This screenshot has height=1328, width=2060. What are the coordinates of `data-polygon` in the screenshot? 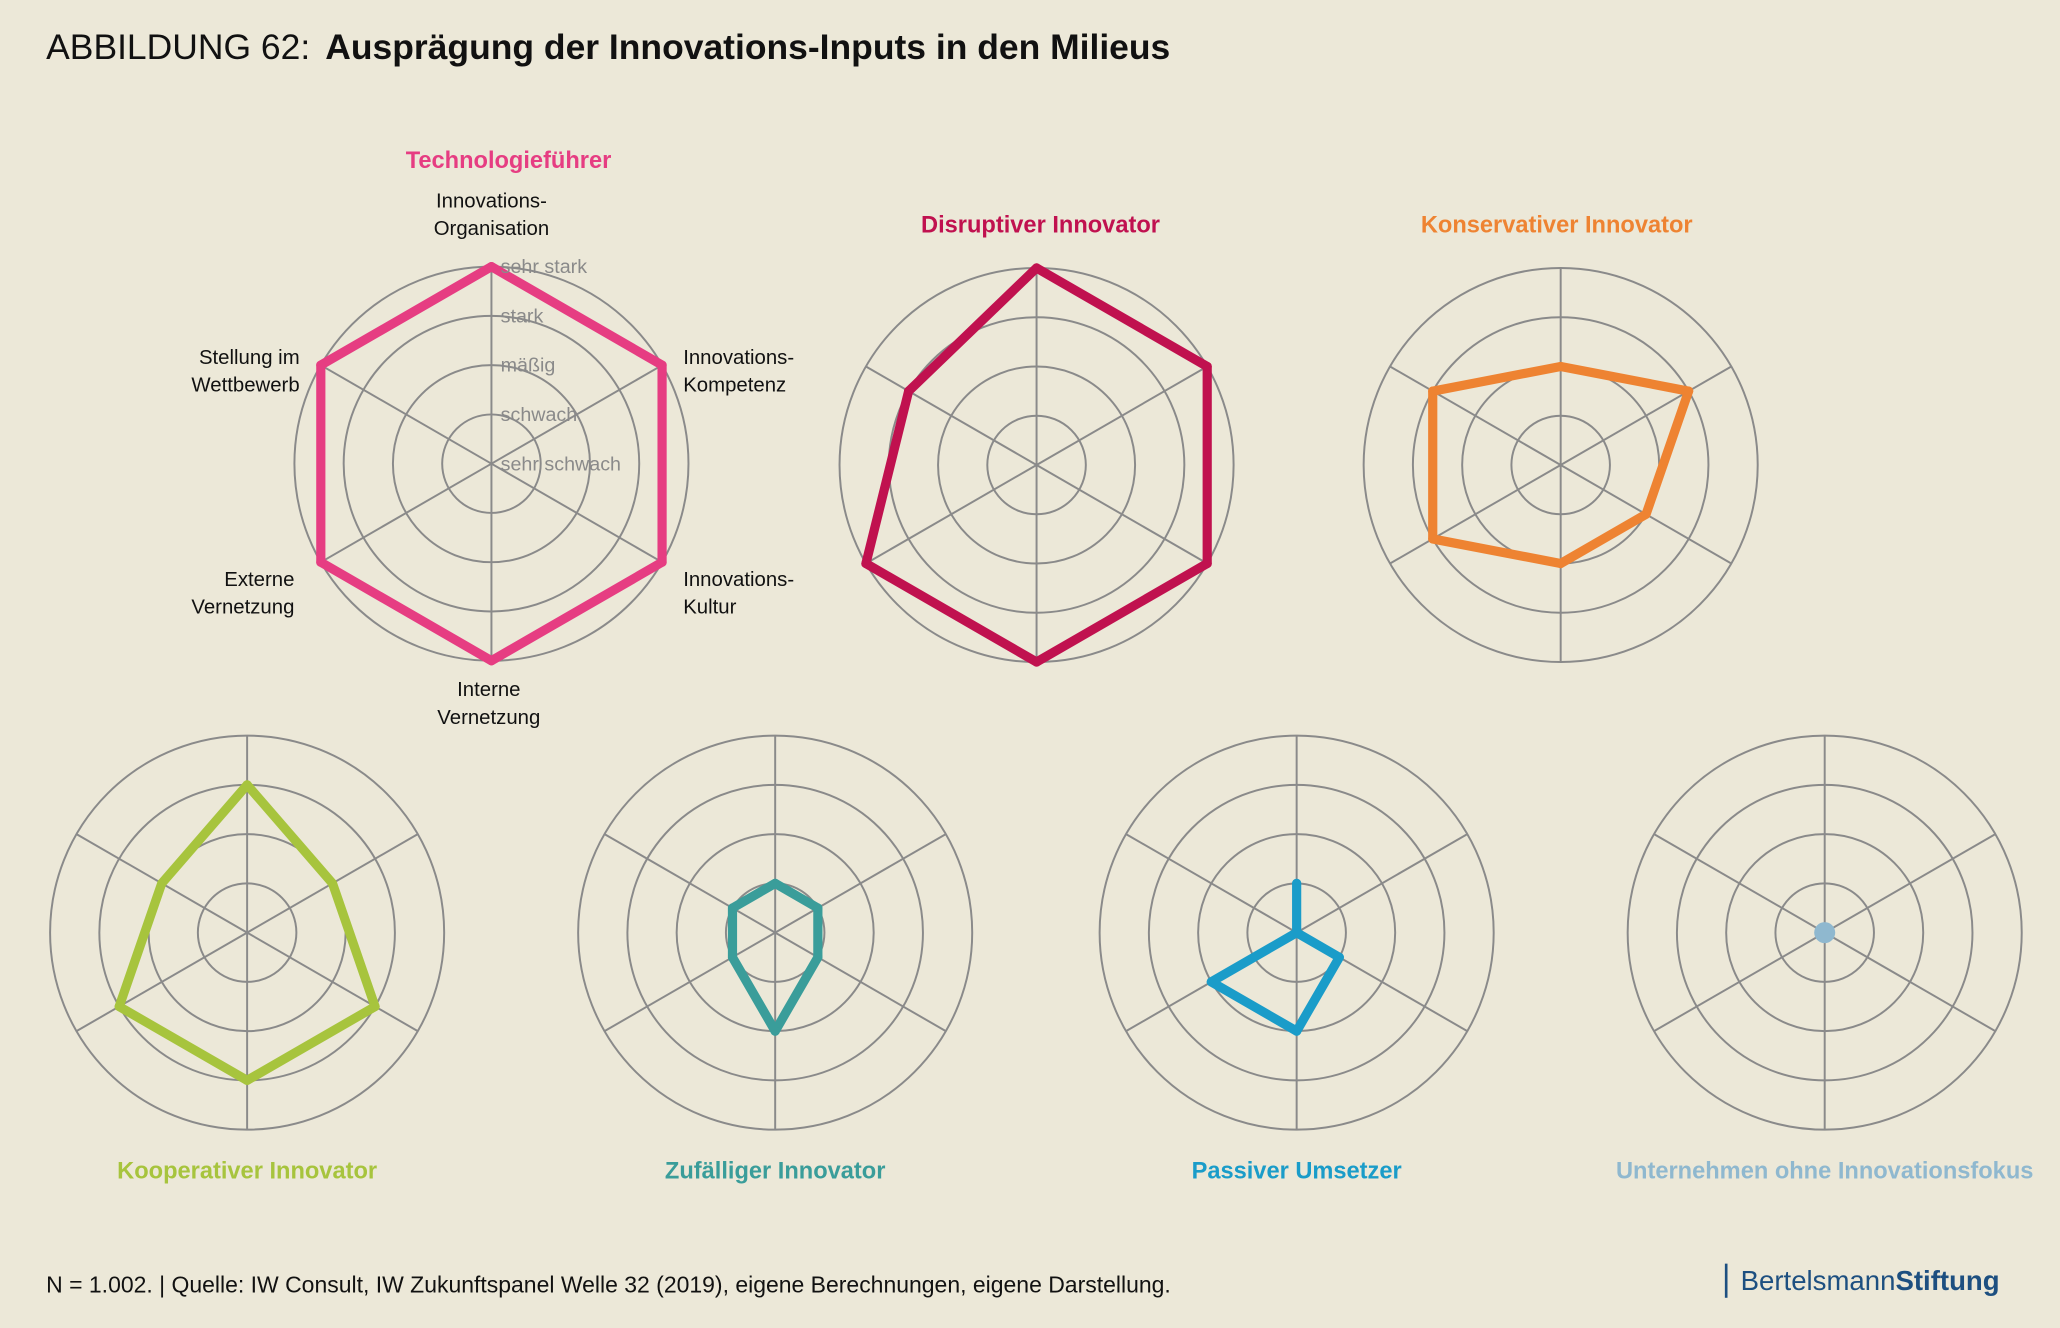 It's located at (1275, 957).